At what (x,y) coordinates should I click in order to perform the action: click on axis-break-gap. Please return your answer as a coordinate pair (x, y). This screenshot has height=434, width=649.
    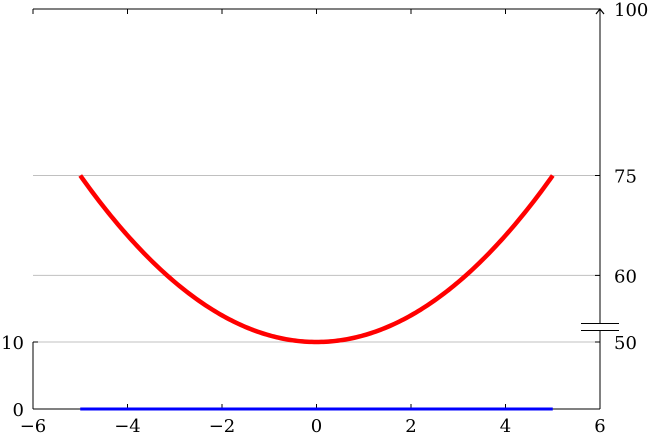
    Looking at the image, I should click on (600, 327).